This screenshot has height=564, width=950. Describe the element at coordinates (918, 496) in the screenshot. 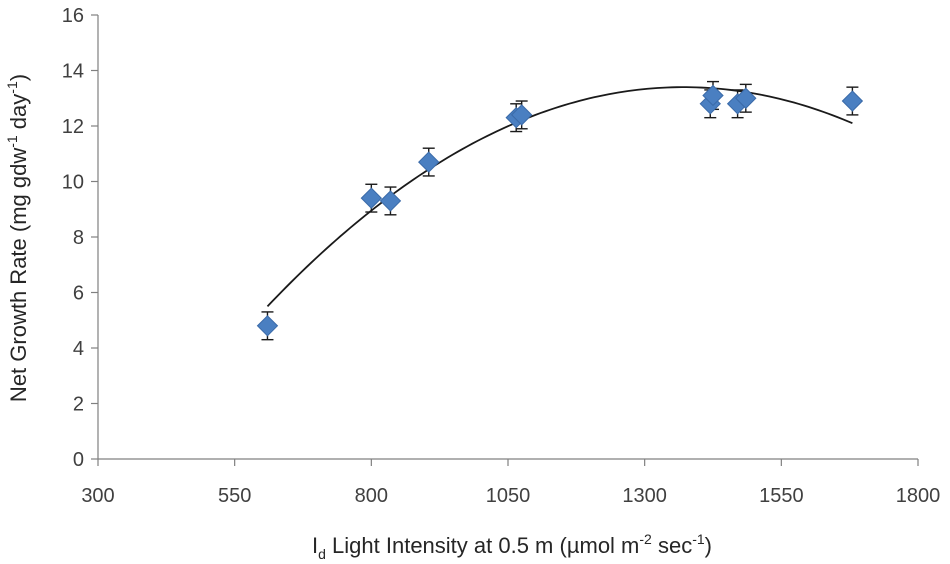

I see `x-tick-label: 1800` at that location.